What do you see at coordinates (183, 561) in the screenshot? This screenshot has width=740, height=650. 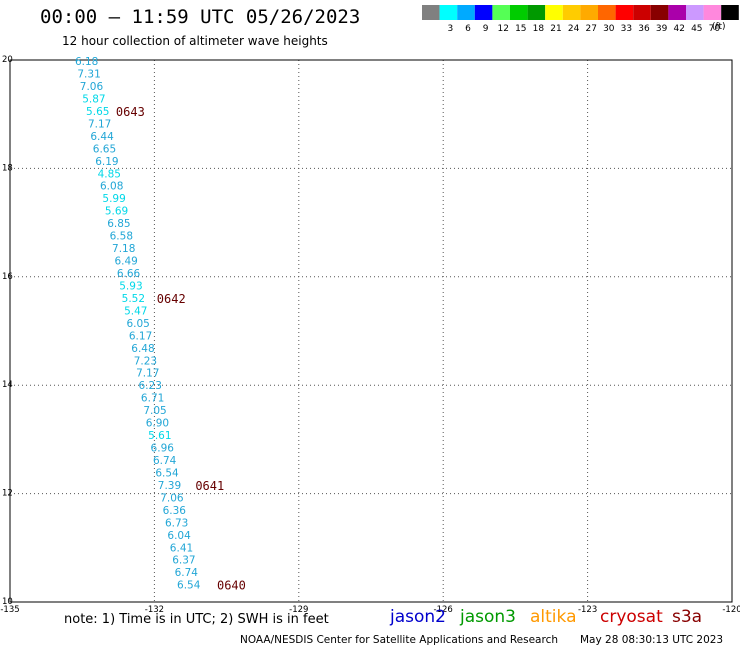 I see `swh-value-label: 6.37` at bounding box center [183, 561].